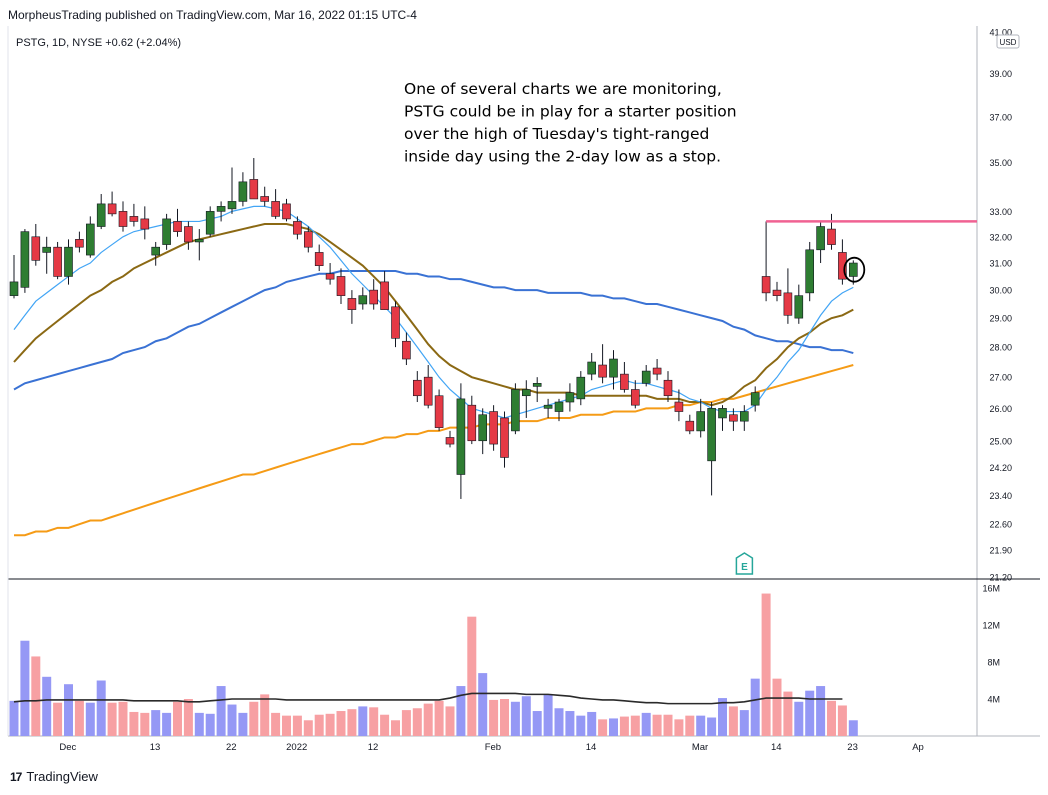  I want to click on earnings-marker-label: E, so click(744, 567).